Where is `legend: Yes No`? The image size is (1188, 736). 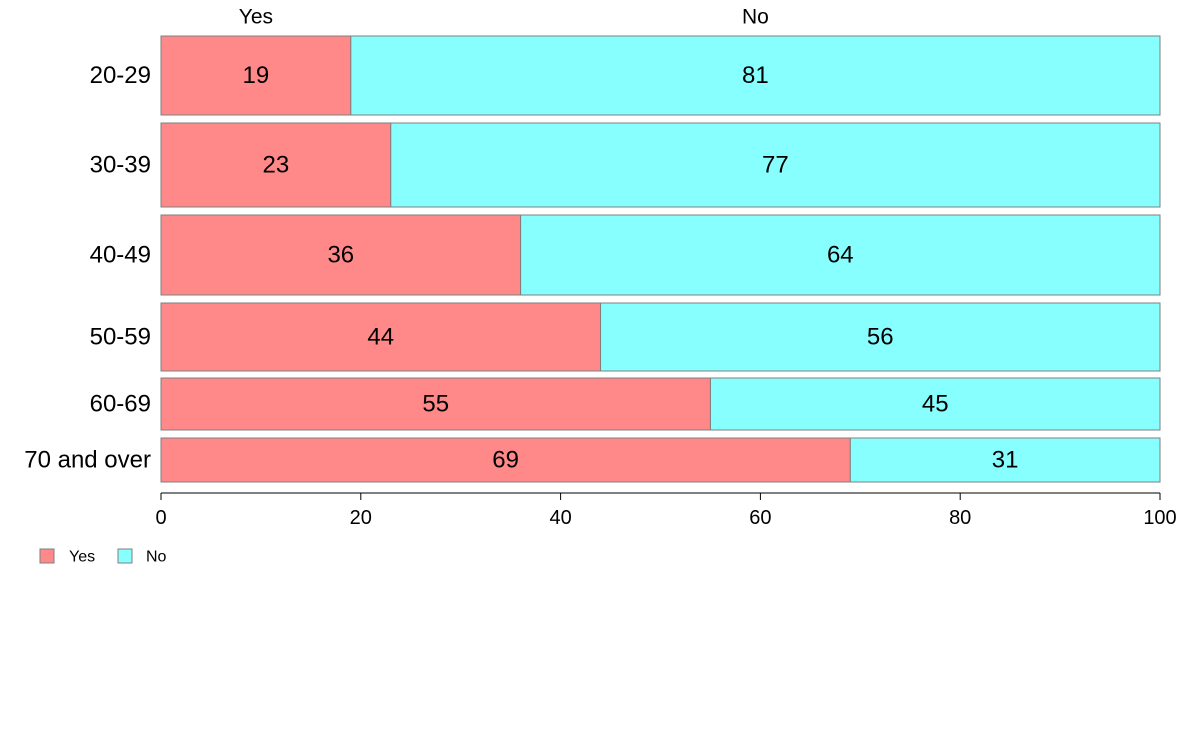 legend: Yes No is located at coordinates (103, 557).